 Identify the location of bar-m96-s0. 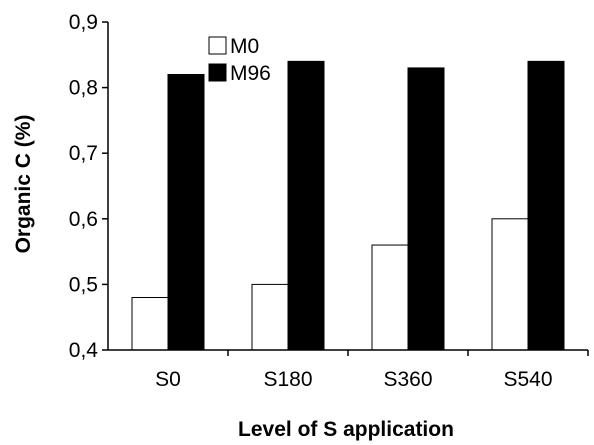
(186, 212).